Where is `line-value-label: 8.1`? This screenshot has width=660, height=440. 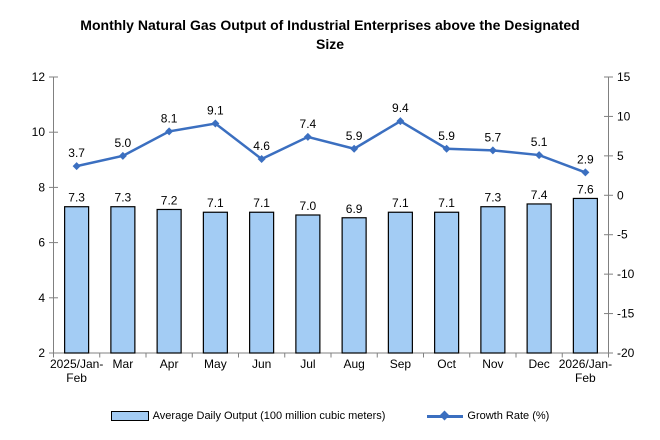
line-value-label: 8.1 is located at coordinates (169, 118).